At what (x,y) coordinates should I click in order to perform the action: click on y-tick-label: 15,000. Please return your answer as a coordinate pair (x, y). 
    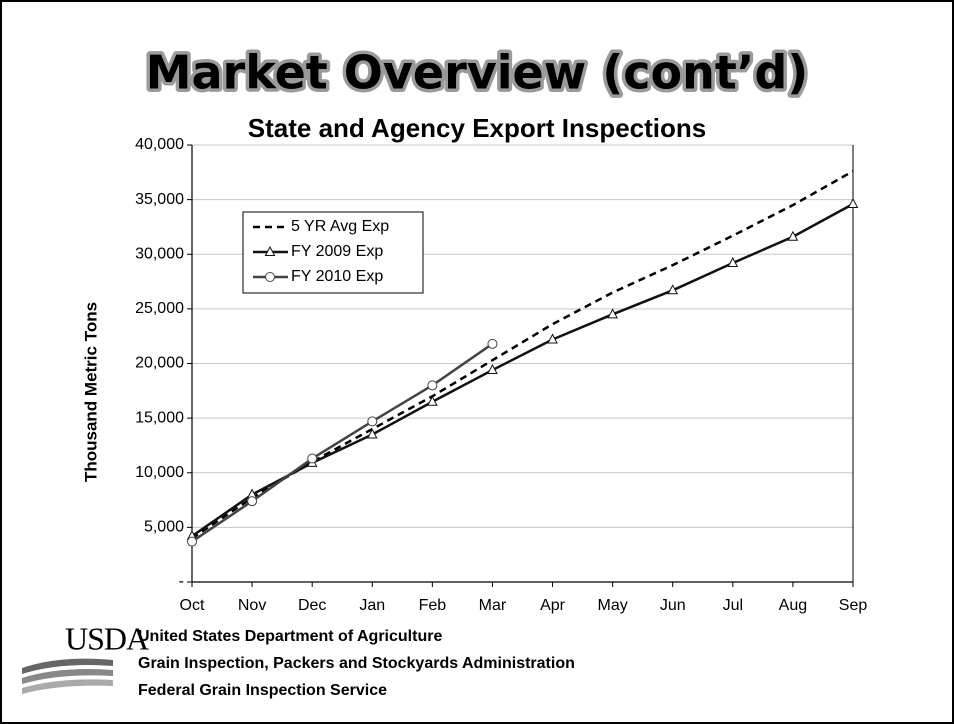
    Looking at the image, I should click on (159, 417).